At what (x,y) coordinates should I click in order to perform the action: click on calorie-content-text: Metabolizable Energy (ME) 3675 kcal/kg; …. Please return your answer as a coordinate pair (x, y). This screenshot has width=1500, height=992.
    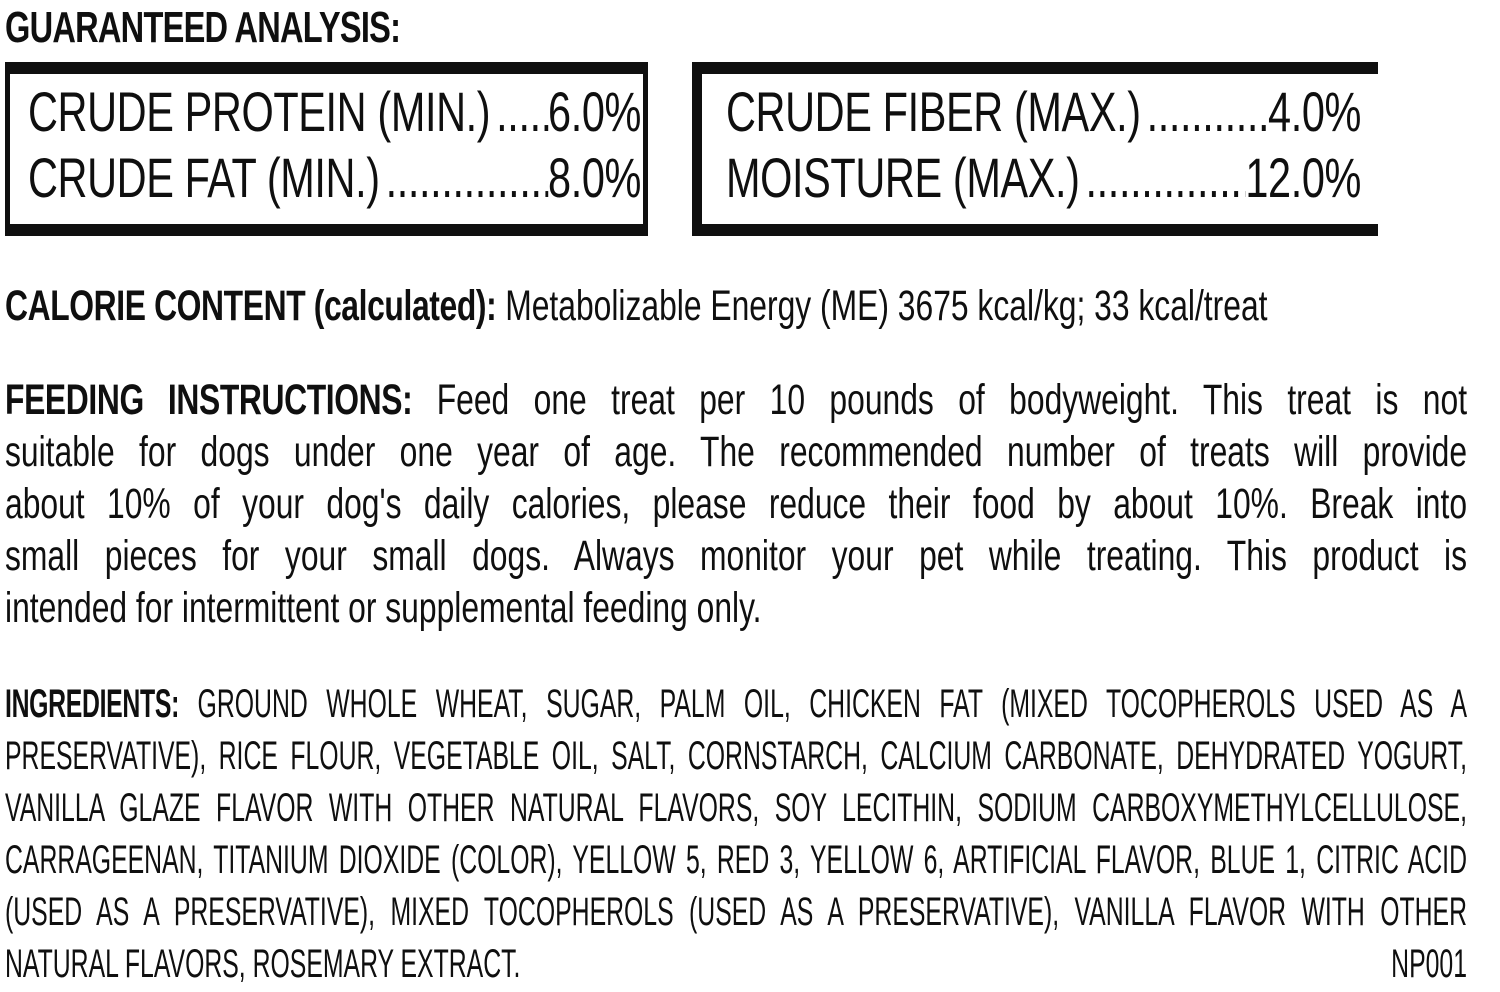
    Looking at the image, I should click on (882, 305).